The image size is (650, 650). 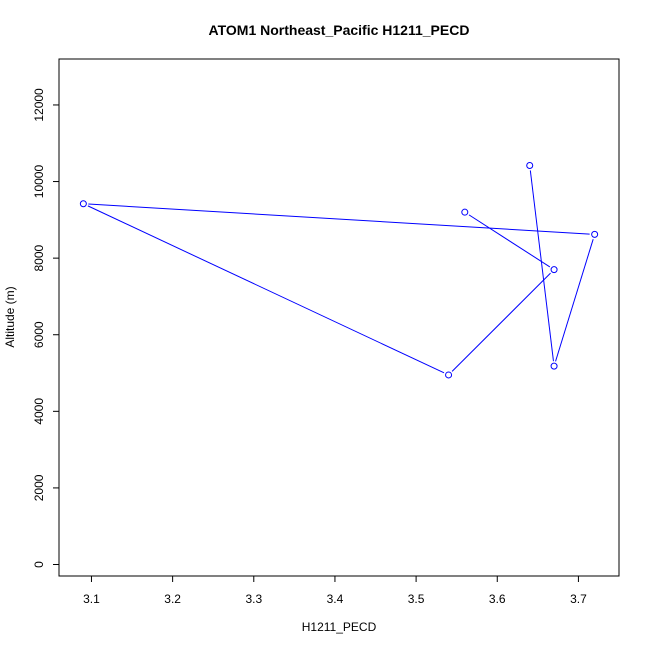 What do you see at coordinates (416, 599) in the screenshot?
I see `x-tick-label: 3.5` at bounding box center [416, 599].